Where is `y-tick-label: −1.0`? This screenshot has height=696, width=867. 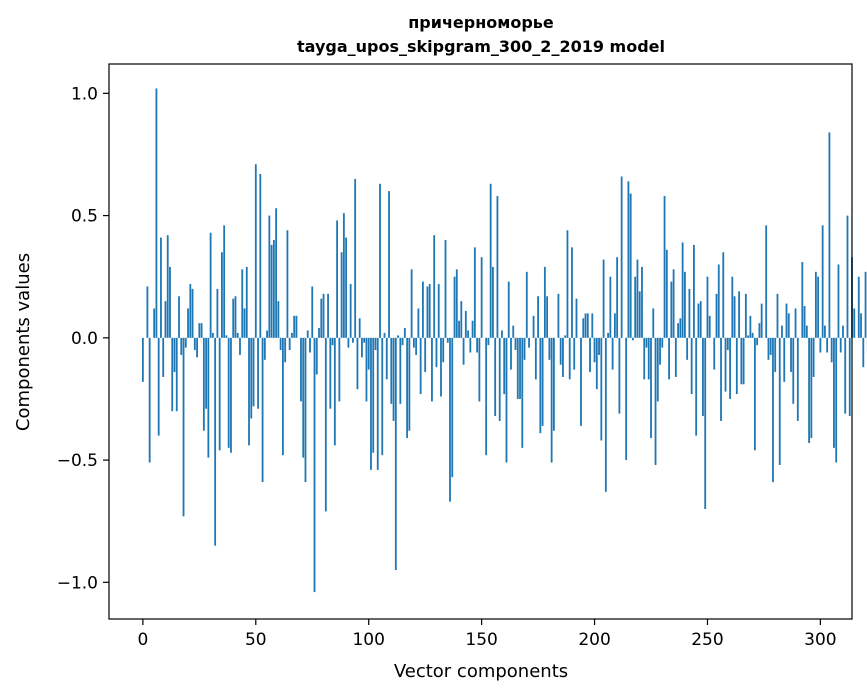 y-tick-label: −1.0 is located at coordinates (77, 583).